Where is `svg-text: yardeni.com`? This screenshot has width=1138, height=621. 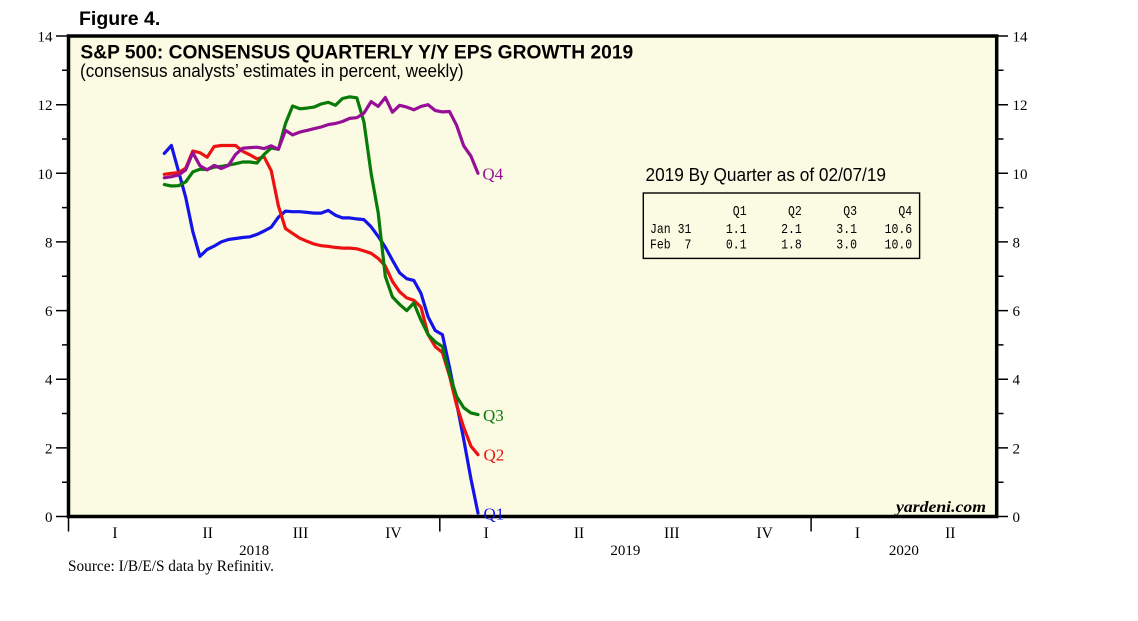 svg-text: yardeni.com is located at coordinates (940, 507).